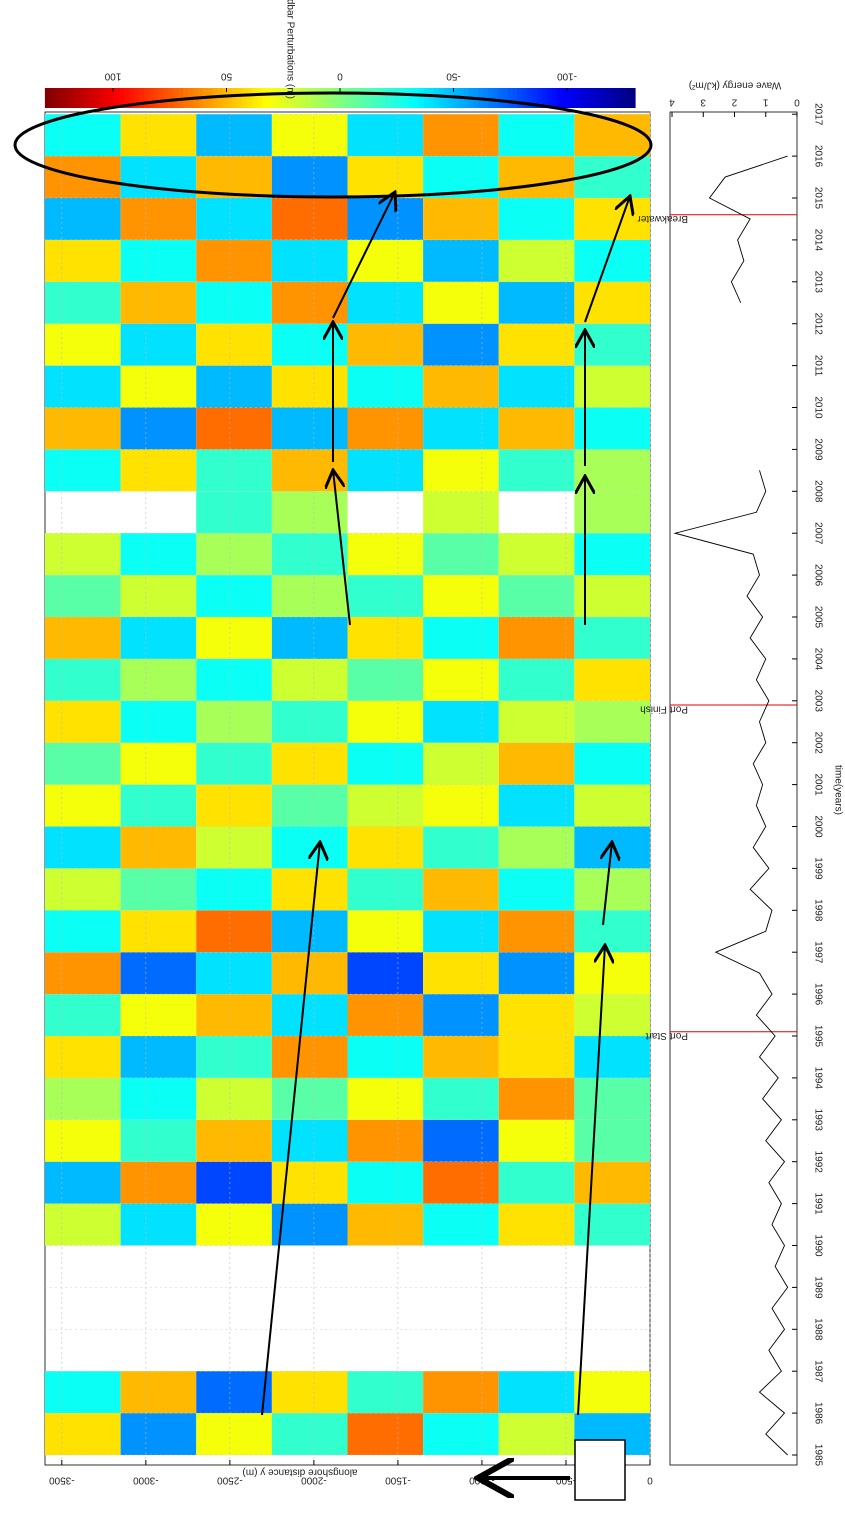 The image size is (845, 1513). What do you see at coordinates (146, 1479) in the screenshot?
I see `y-tick-label: -3000` at bounding box center [146, 1479].